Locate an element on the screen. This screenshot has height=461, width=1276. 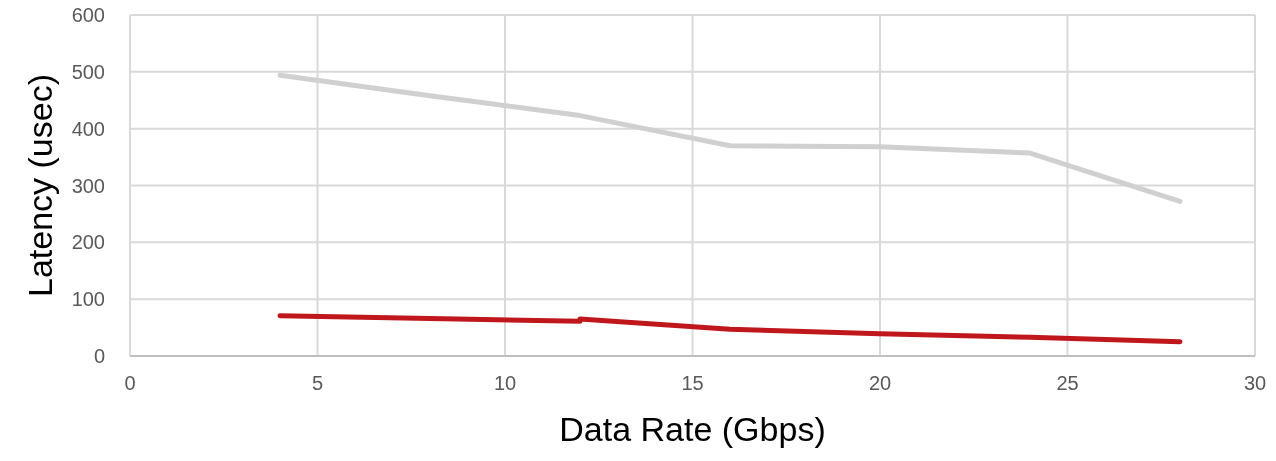
y-tick-label: 300 is located at coordinates (88, 185).